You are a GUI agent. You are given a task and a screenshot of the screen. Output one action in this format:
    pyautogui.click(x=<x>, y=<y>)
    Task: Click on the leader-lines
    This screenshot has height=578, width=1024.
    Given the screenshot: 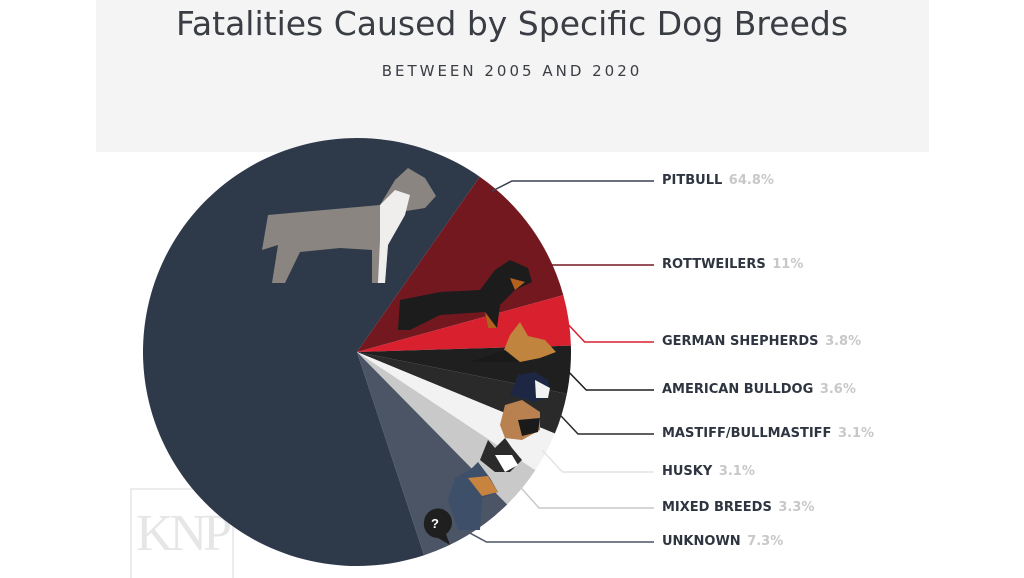 What is the action you would take?
    pyautogui.click(x=560, y=361)
    